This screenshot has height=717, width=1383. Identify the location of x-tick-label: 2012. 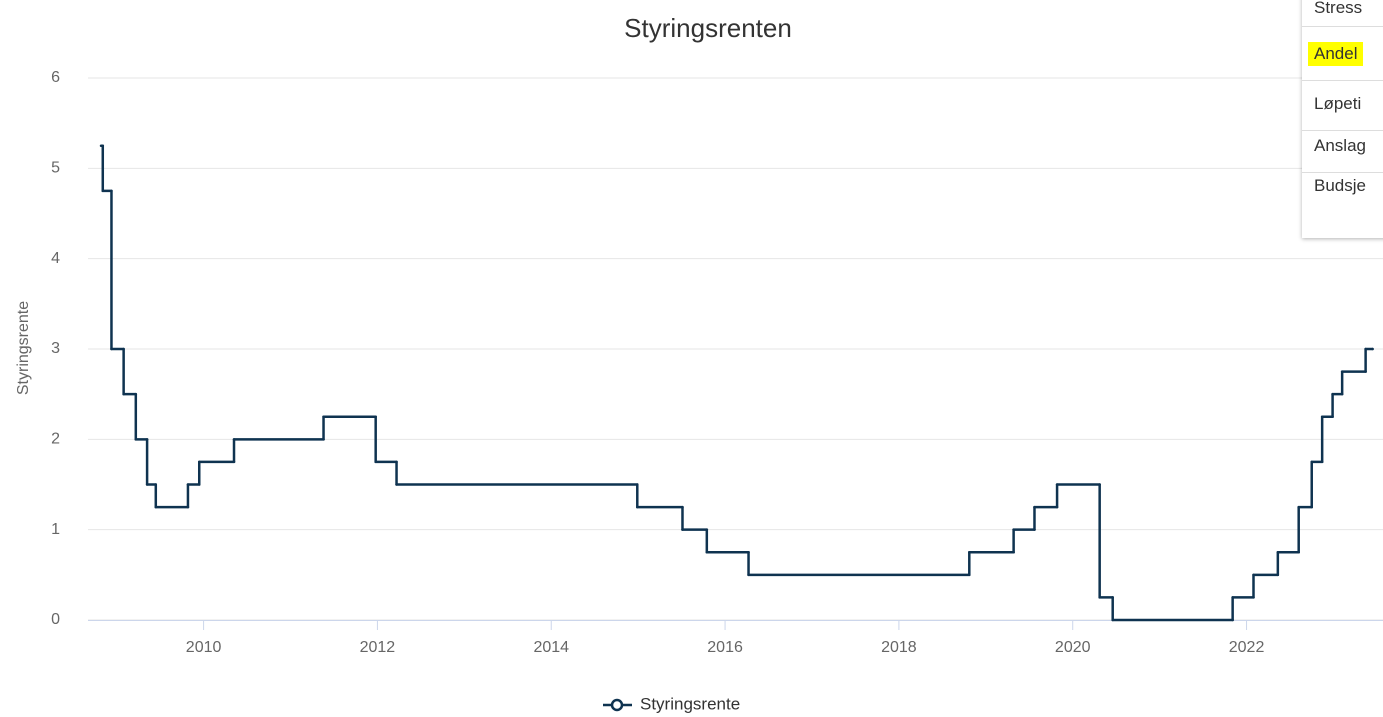
(378, 647).